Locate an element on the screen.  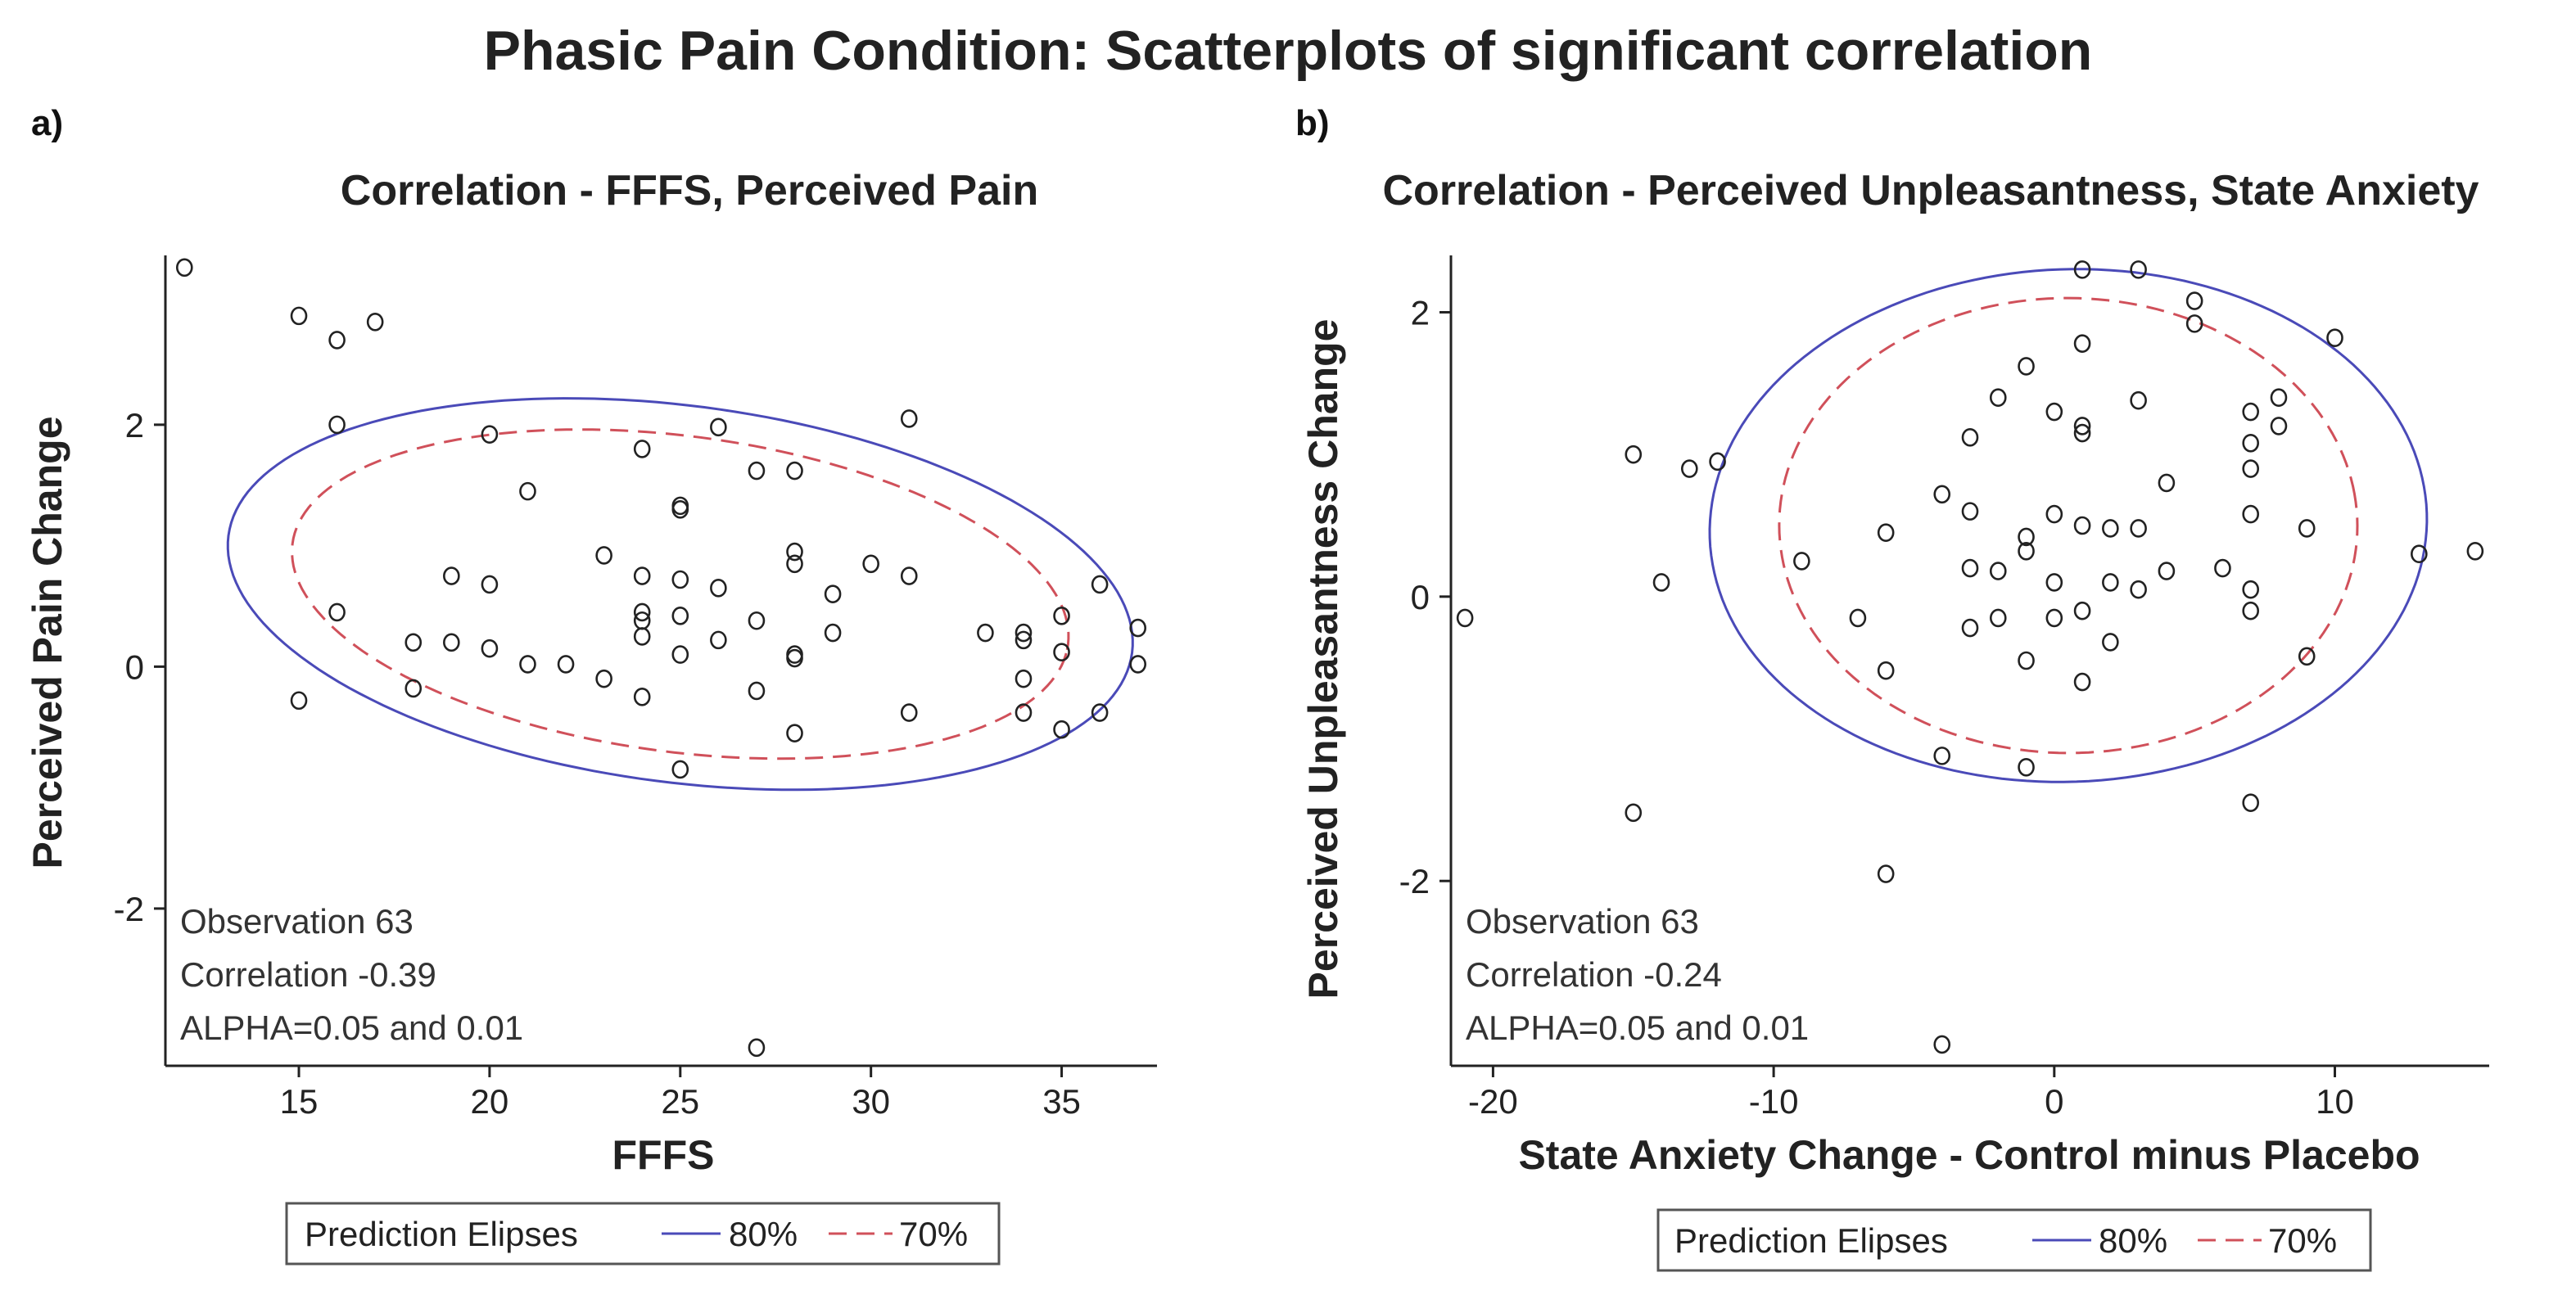
panel-b-stat-observation: Observation 63 is located at coordinates (1582, 921).